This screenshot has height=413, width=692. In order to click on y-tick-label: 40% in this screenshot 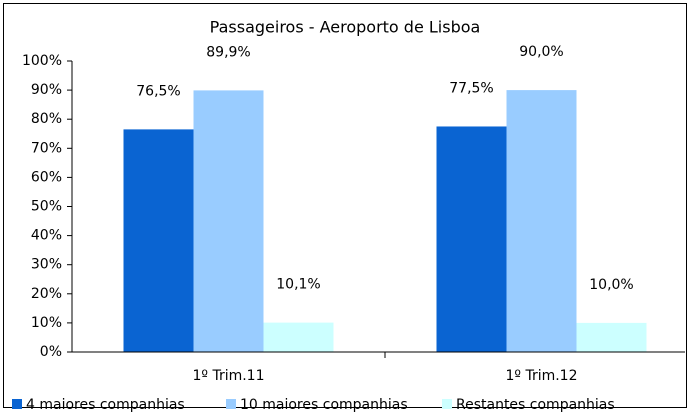, I will do `click(46, 236)`.